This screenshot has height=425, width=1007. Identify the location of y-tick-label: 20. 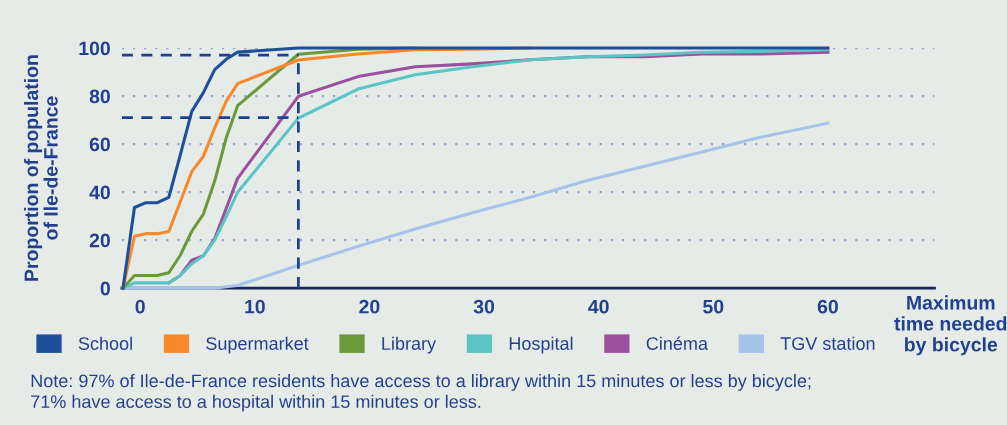
(99, 240).